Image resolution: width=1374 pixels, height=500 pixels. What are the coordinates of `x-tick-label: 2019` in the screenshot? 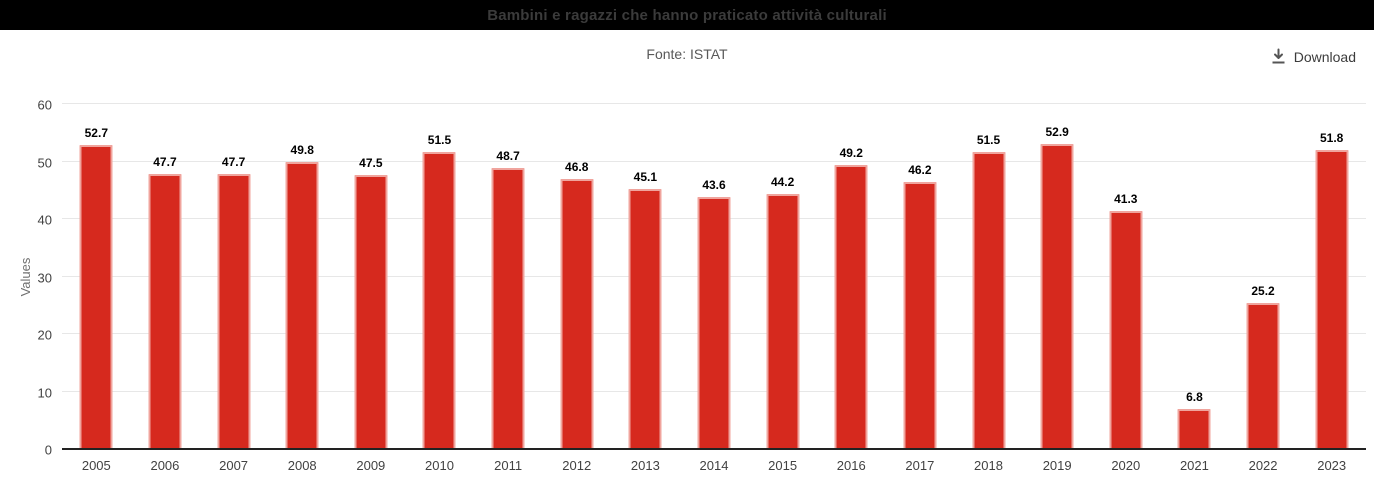 It's located at (1057, 465).